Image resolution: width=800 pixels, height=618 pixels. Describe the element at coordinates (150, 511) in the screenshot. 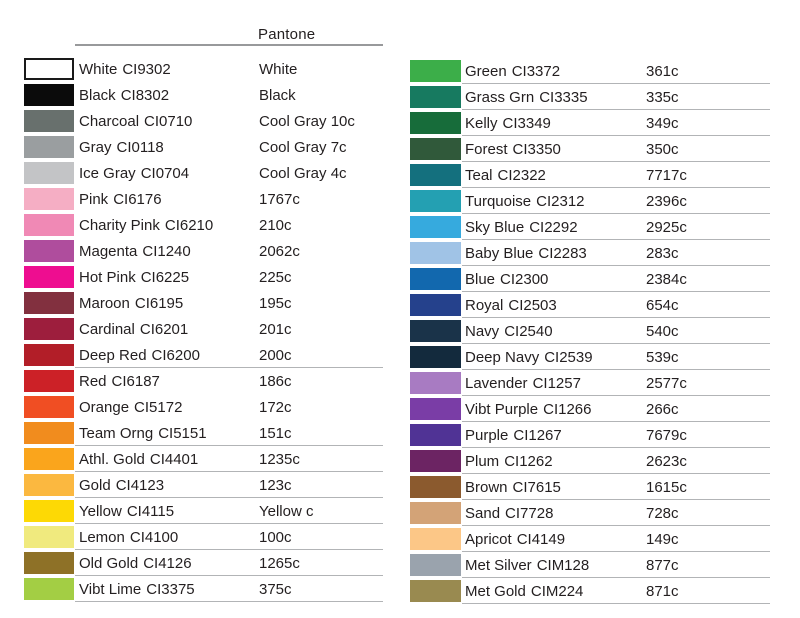

I see `color-code: CI4115` at that location.